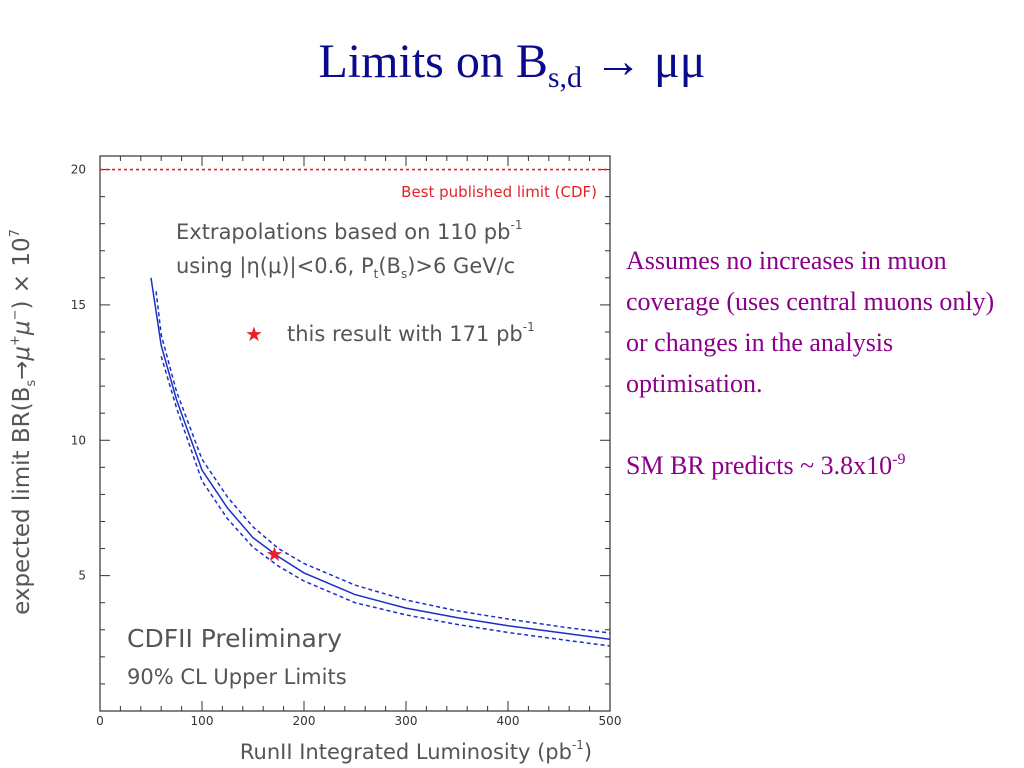 Image resolution: width=1024 pixels, height=768 pixels. What do you see at coordinates (234, 638) in the screenshot?
I see `cdf-preliminary-label: CDFII Preliminary` at bounding box center [234, 638].